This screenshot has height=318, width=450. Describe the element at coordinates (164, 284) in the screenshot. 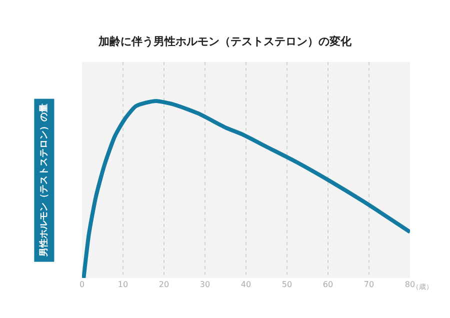

I see `x-tick-label: 20` at that location.